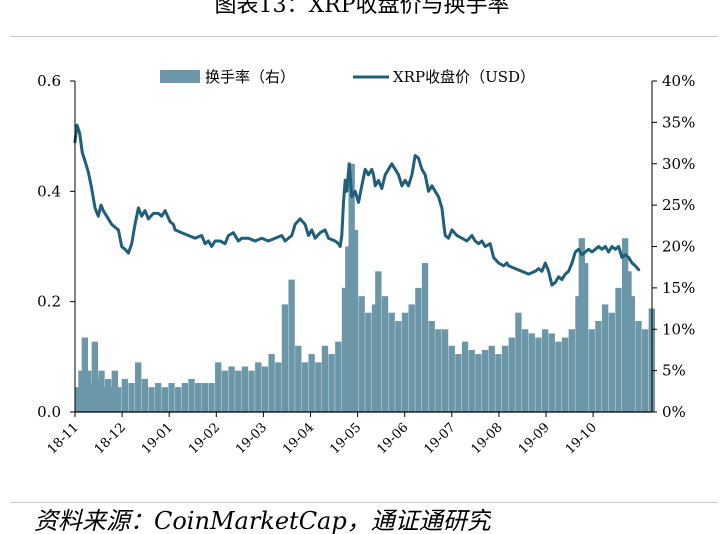 The width and height of the screenshot is (724, 534). I want to click on x-tick-label-0: 18-11, so click(63, 438).